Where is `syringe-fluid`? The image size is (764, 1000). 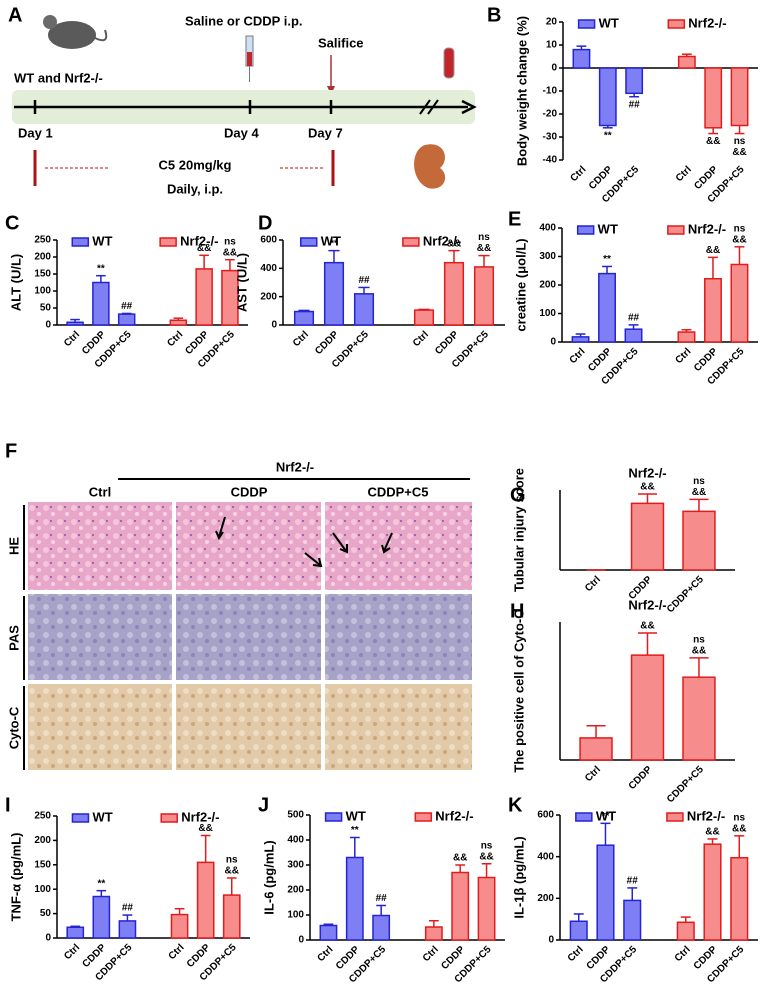 syringe-fluid is located at coordinates (249, 59).